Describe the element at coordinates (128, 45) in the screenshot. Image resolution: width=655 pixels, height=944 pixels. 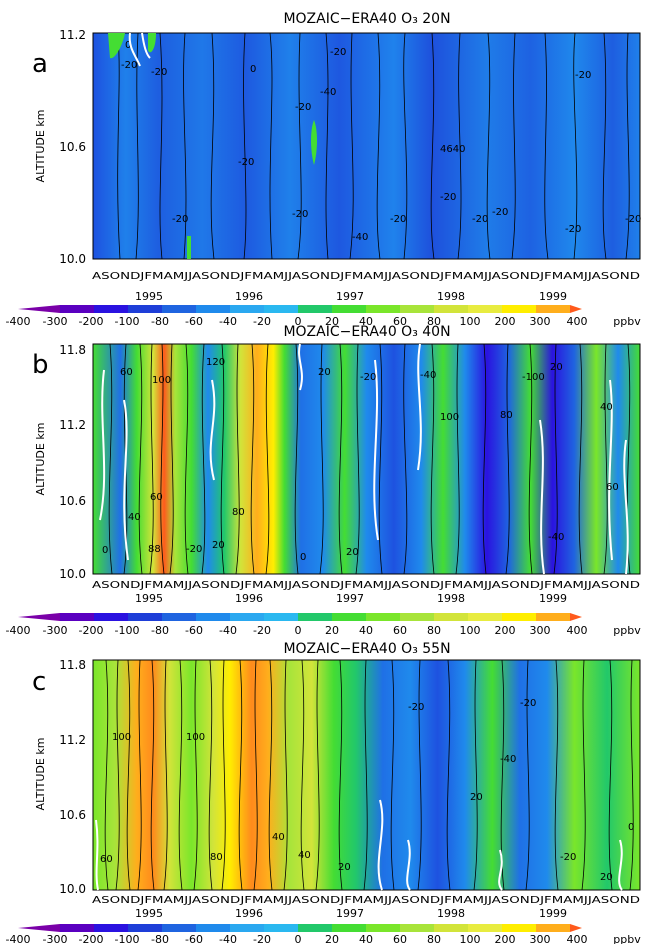
I see `contour-label: 0` at that location.